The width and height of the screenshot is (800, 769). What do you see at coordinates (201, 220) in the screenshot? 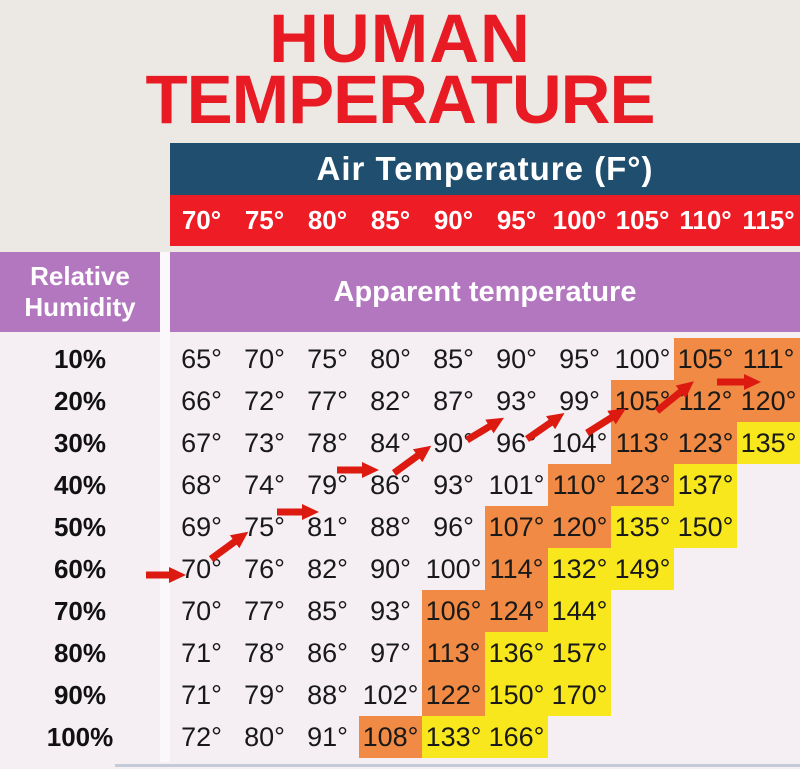
I see `air-temp-column-header: 70°` at bounding box center [201, 220].